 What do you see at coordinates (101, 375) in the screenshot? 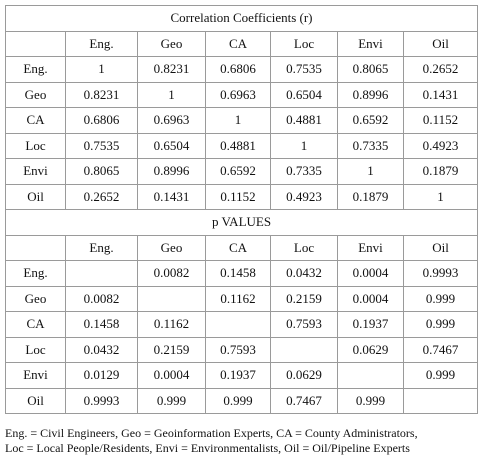
I see `value-cell: 0.0129` at bounding box center [101, 375].